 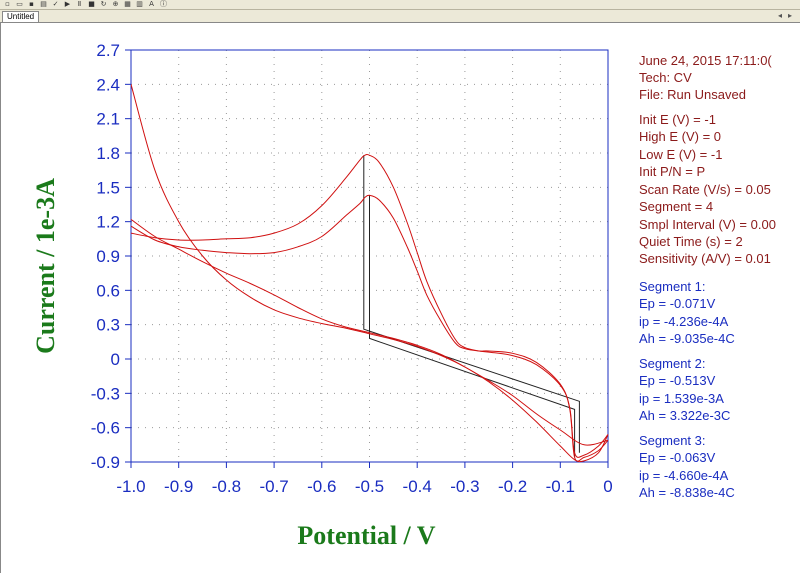 I want to click on tab-bar: Untitled ◂ ▸, so click(x=400, y=16).